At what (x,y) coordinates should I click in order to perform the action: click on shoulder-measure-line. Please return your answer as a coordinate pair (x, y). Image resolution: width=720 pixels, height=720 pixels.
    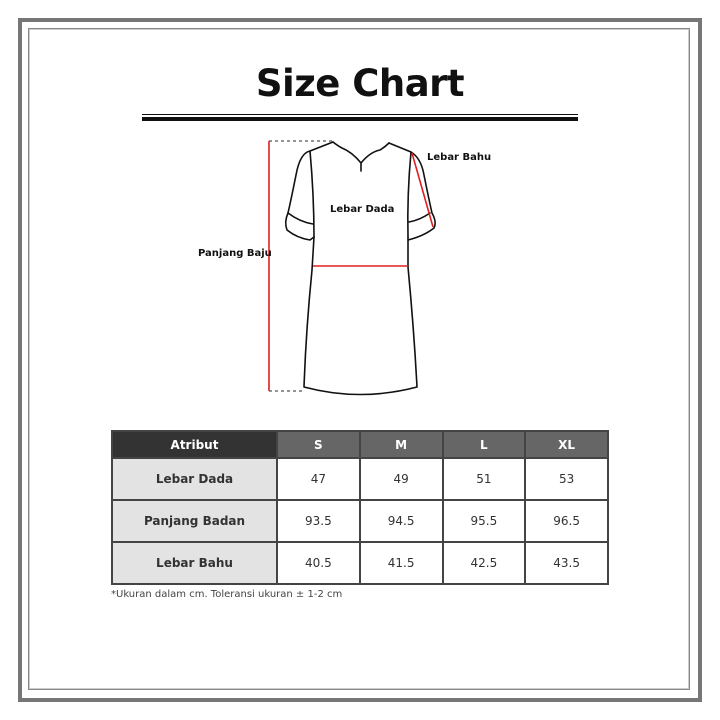
    Looking at the image, I should click on (422, 190).